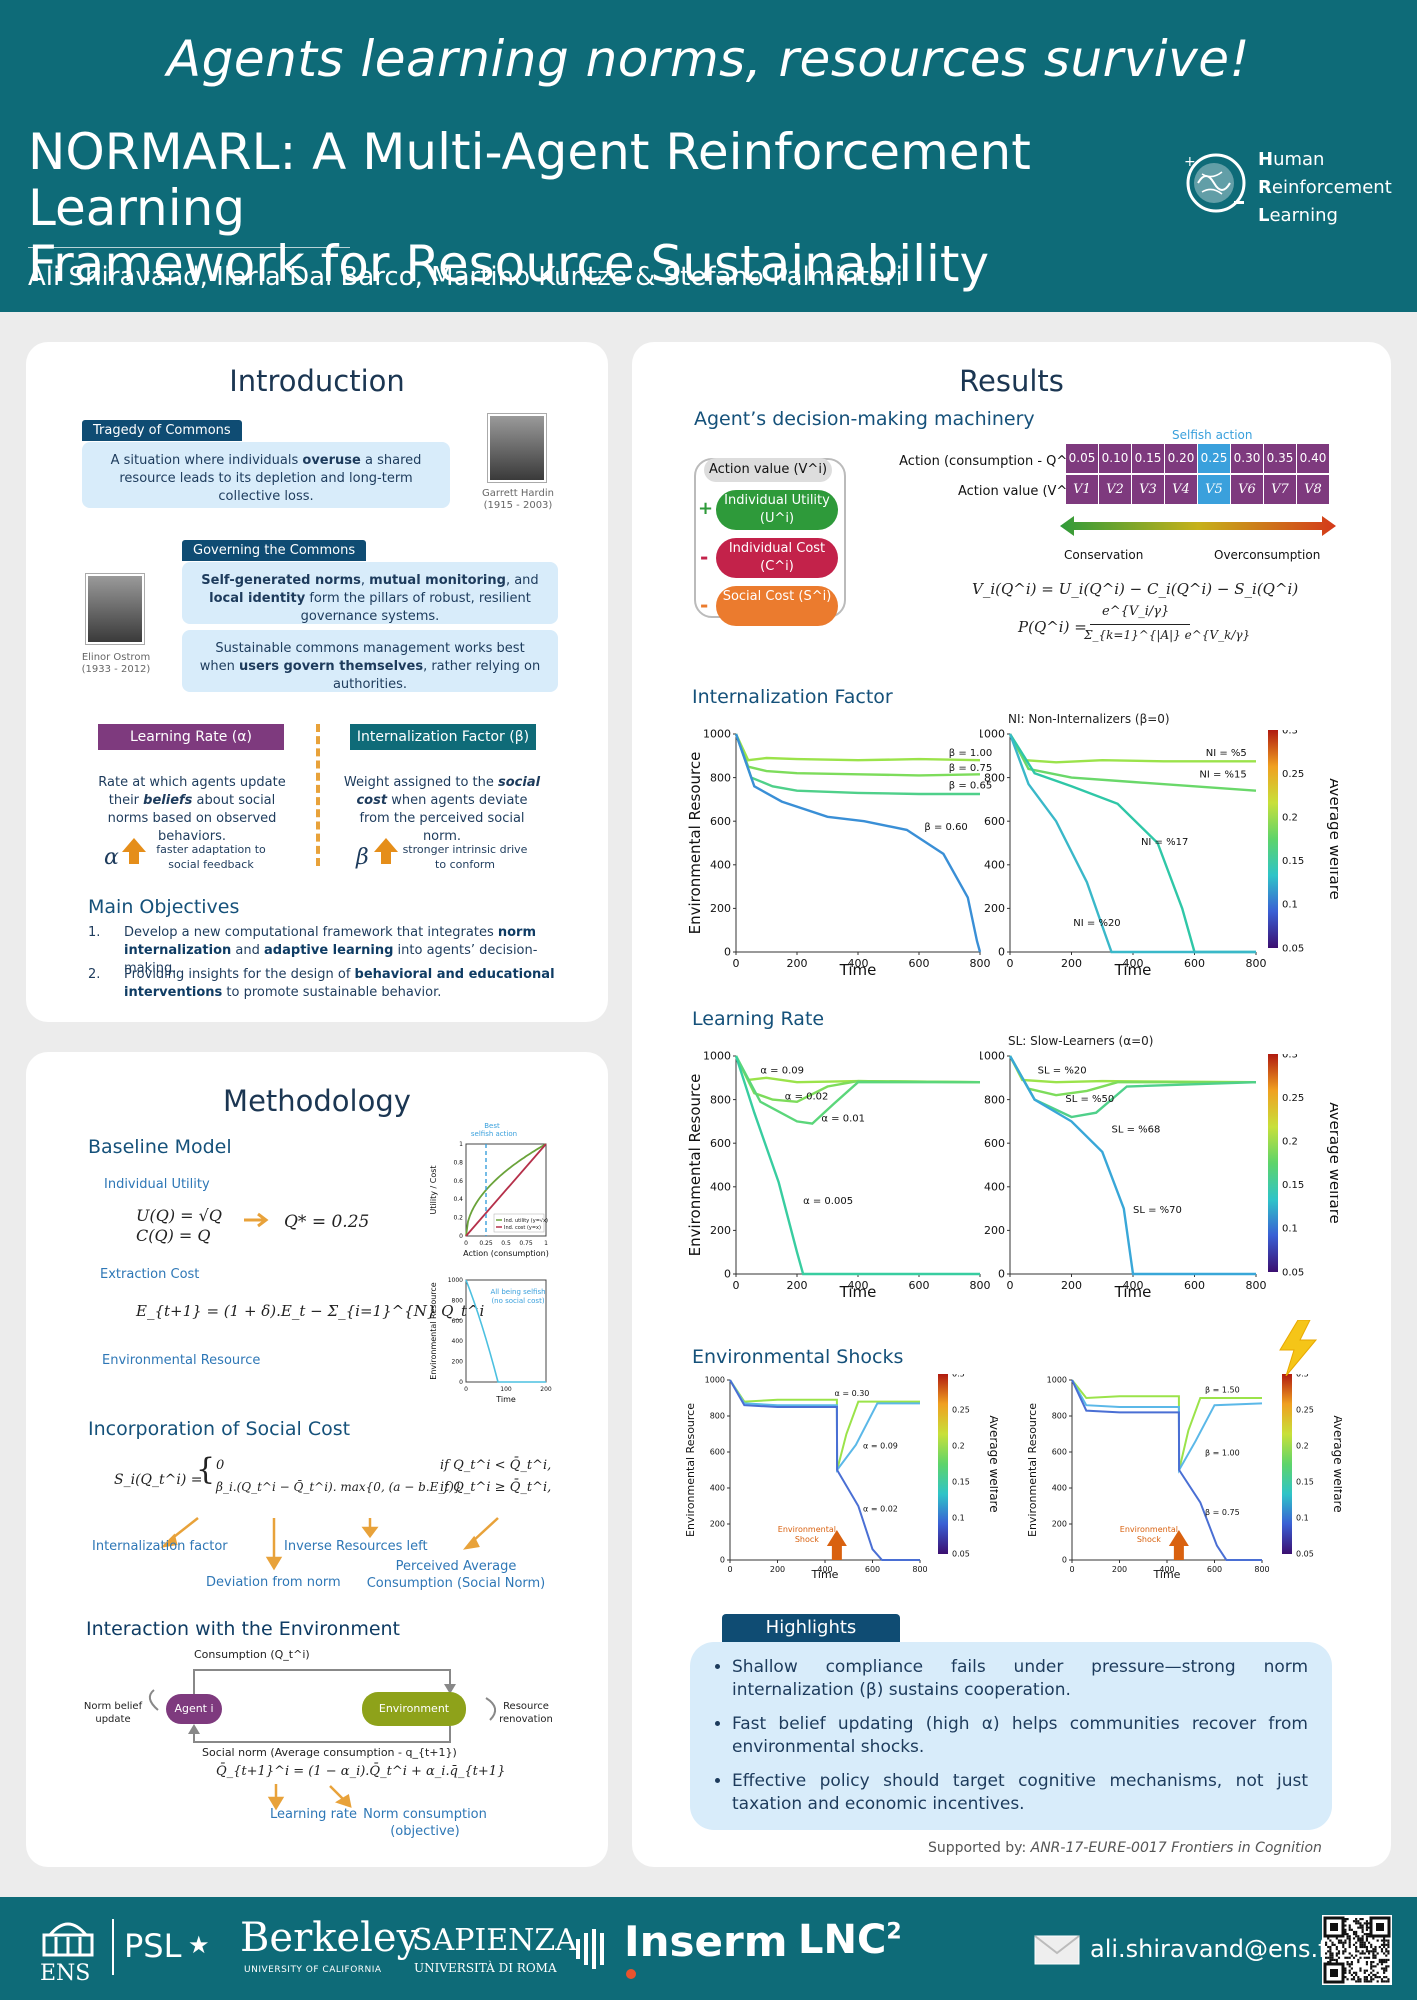  What do you see at coordinates (1164, 842) in the screenshot?
I see `series-label: NI = %17` at bounding box center [1164, 842].